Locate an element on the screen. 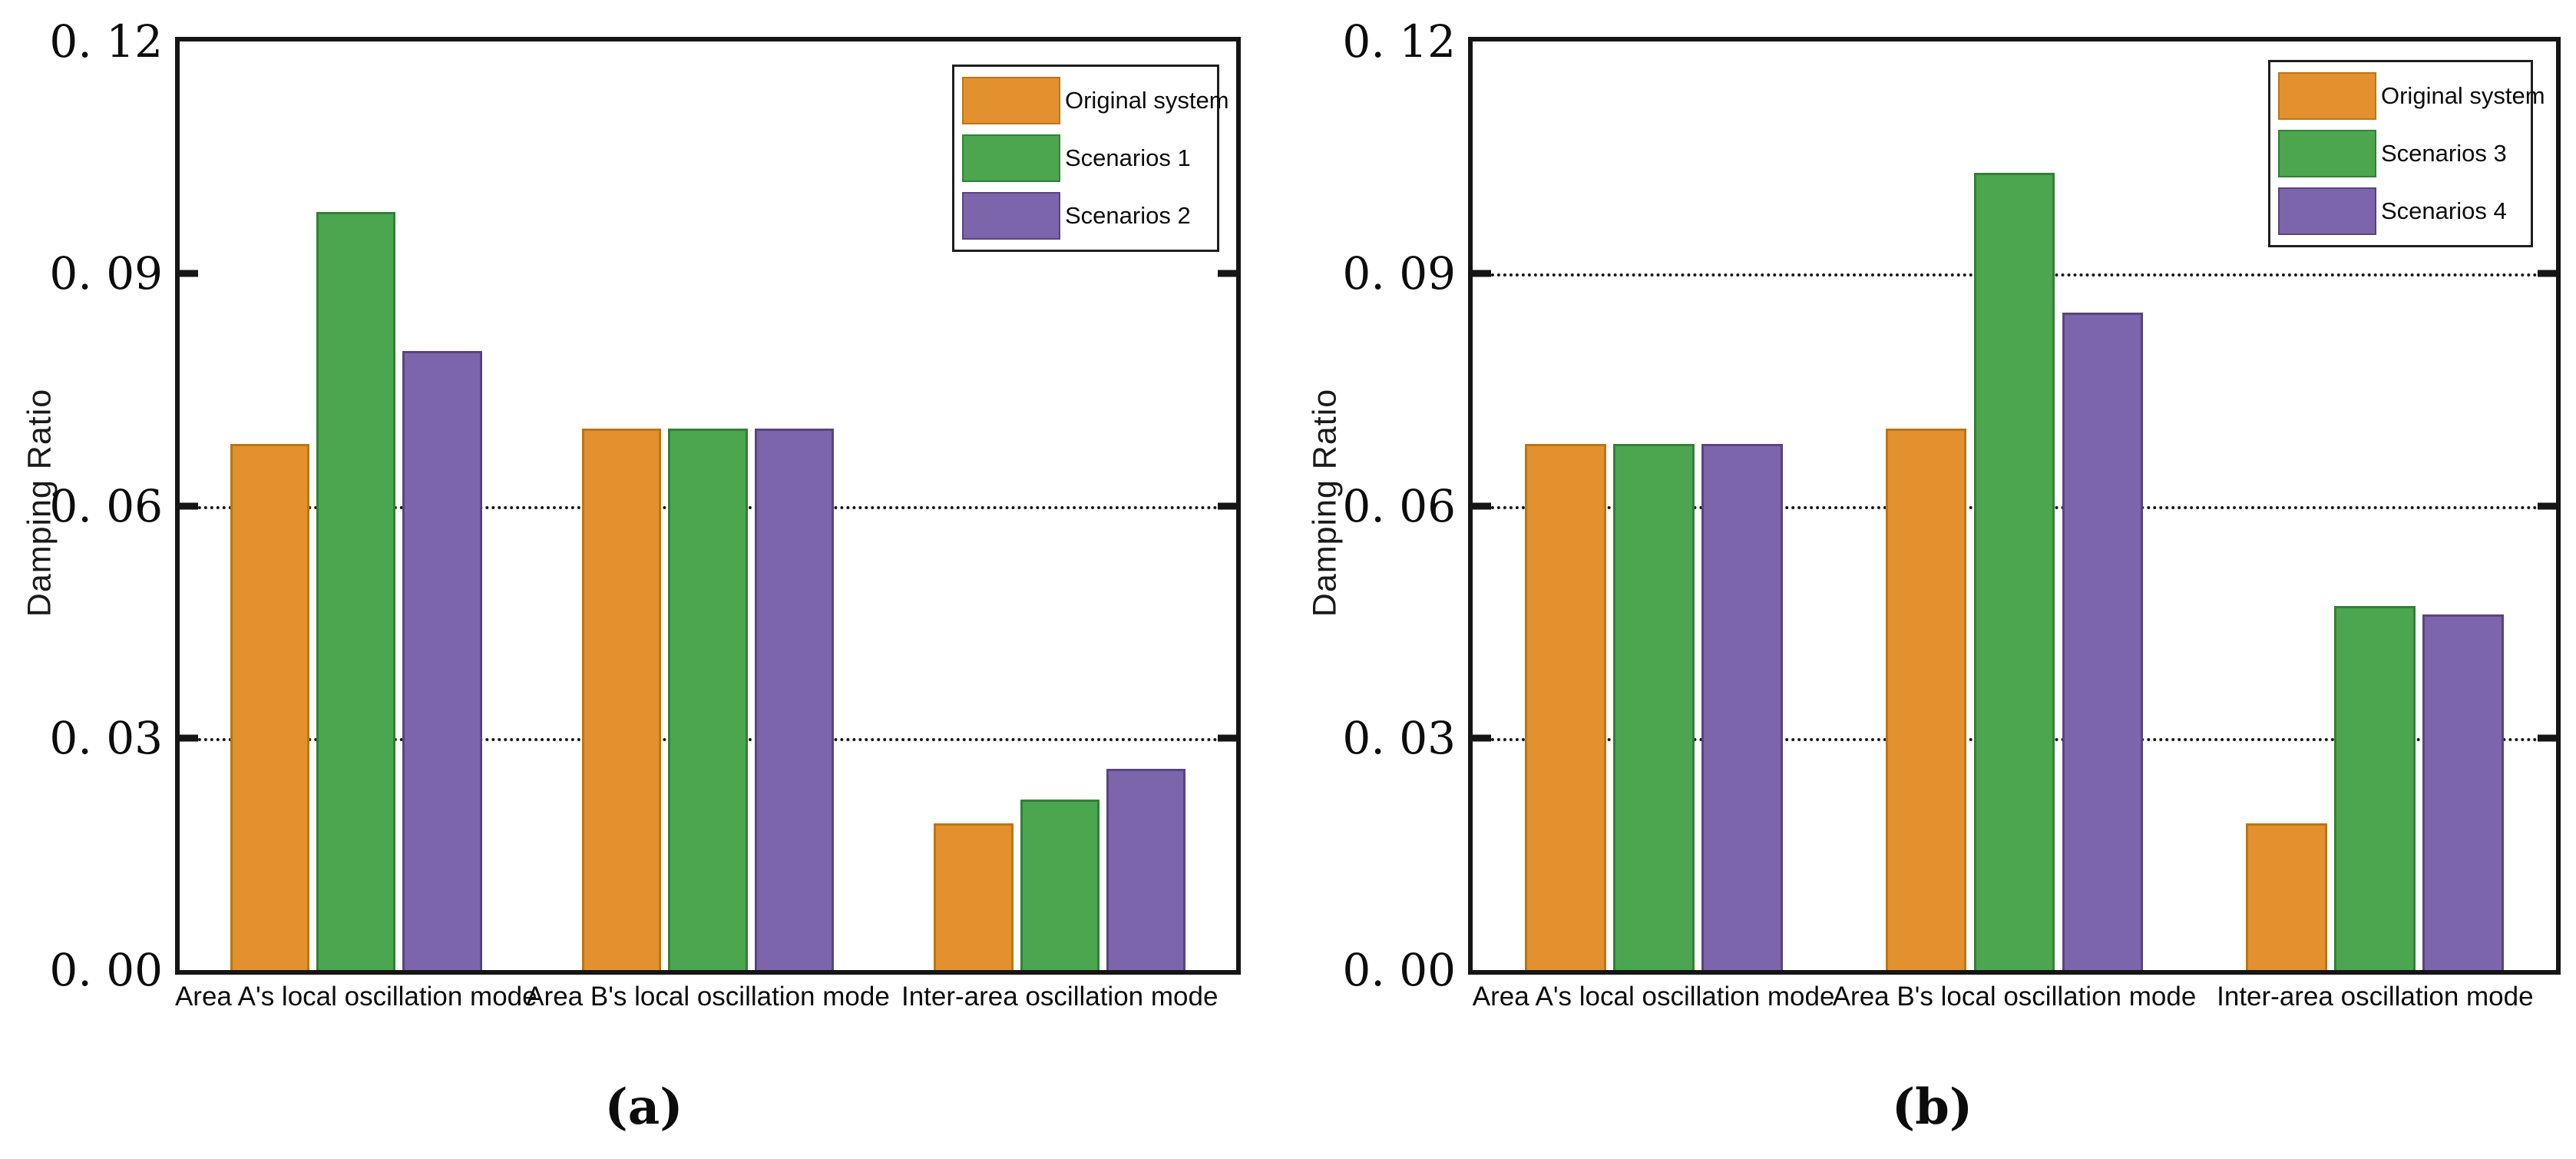 The width and height of the screenshot is (2576, 1159). legend-label: Scenarios 1 is located at coordinates (1128, 158).